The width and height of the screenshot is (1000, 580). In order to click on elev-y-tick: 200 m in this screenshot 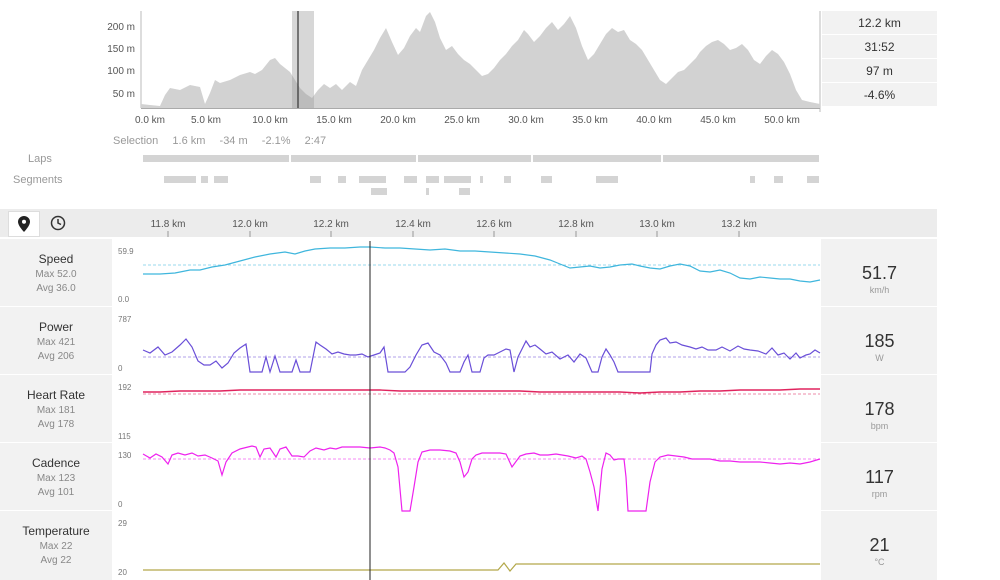, I will do `click(121, 27)`.